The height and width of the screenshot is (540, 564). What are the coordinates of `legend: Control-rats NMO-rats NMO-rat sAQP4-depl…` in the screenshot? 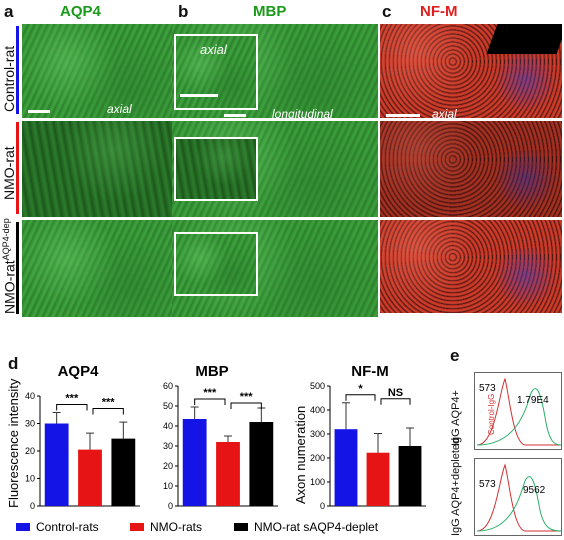 It's located at (234, 527).